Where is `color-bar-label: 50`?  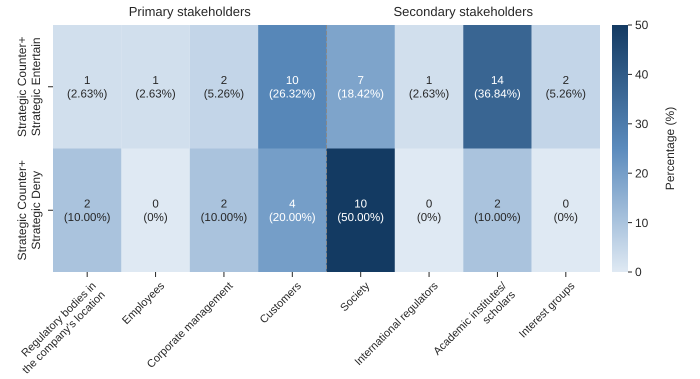 color-bar-label: 50 is located at coordinates (642, 25).